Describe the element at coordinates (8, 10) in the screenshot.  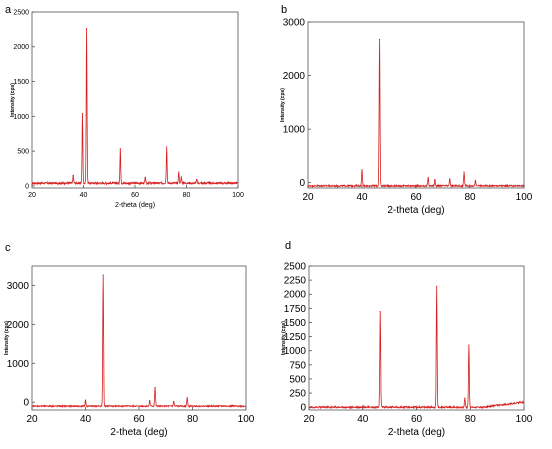
I see `panel-label: a` at that location.